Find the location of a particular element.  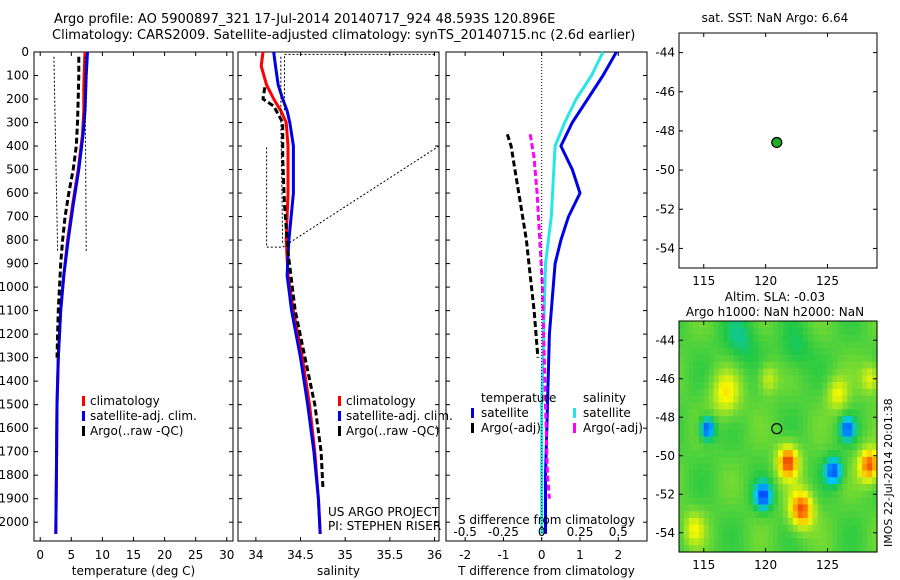

y-tick-label: 1900 is located at coordinates (14, 499).